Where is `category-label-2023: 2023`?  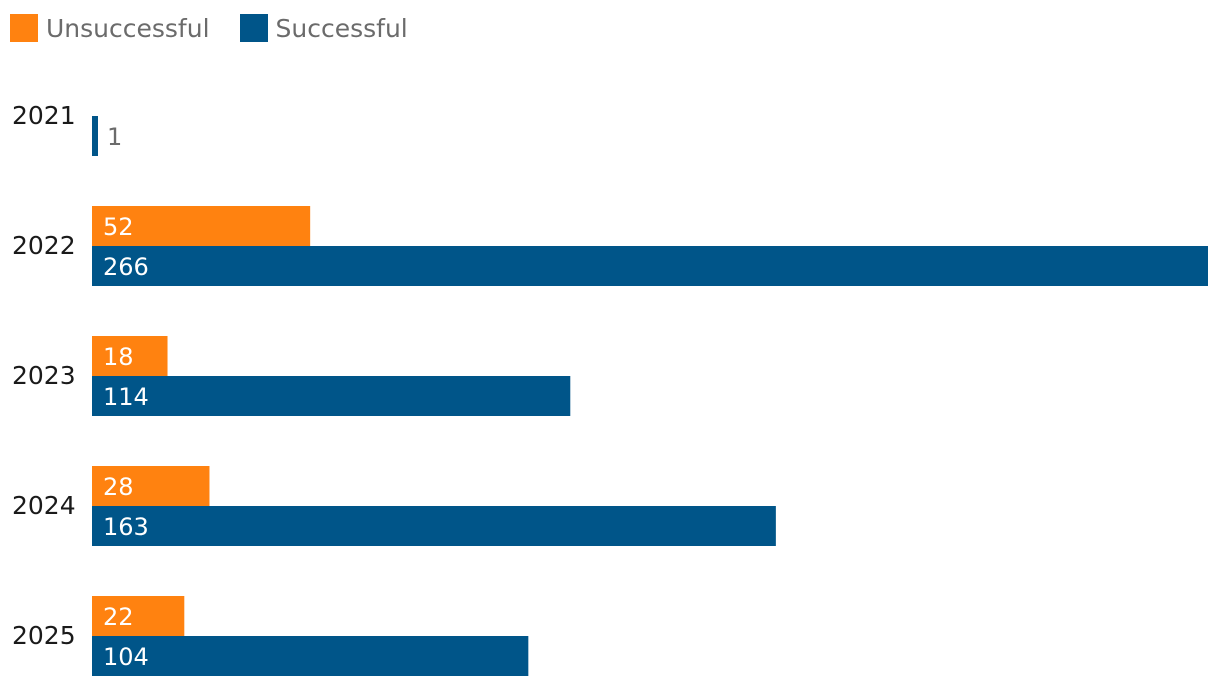 category-label-2023: 2023 is located at coordinates (44, 375).